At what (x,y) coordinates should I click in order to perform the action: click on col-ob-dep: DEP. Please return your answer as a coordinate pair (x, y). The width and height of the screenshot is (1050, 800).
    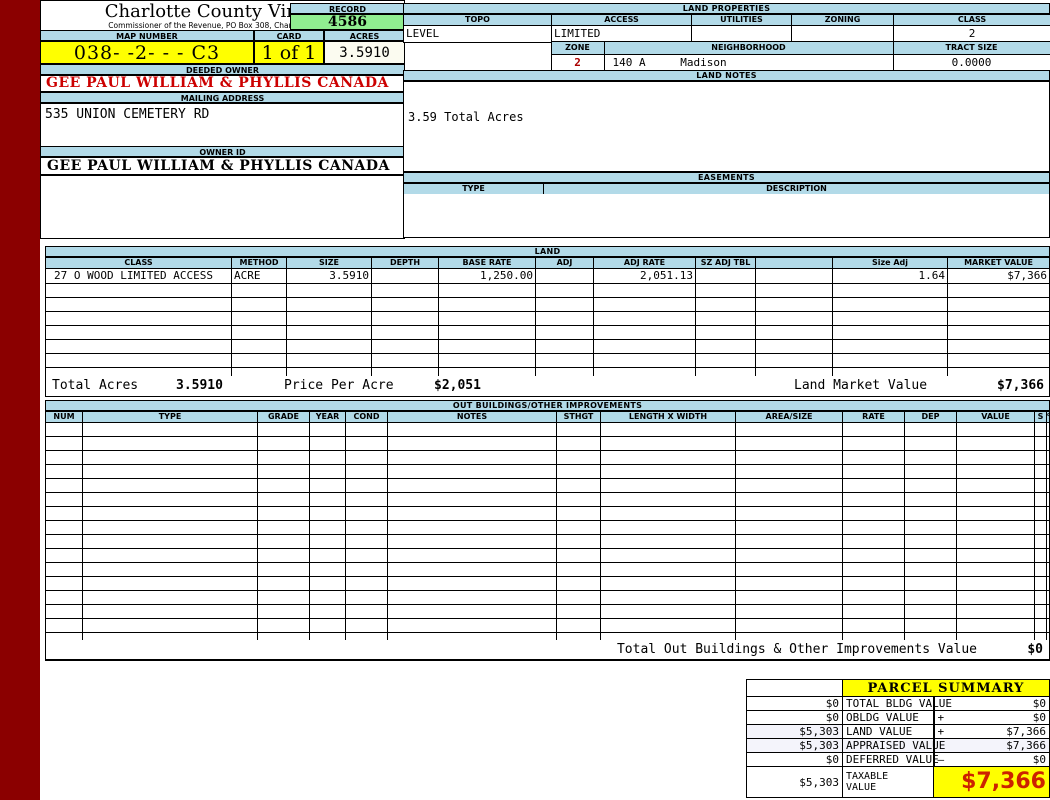
    Looking at the image, I should click on (930, 417).